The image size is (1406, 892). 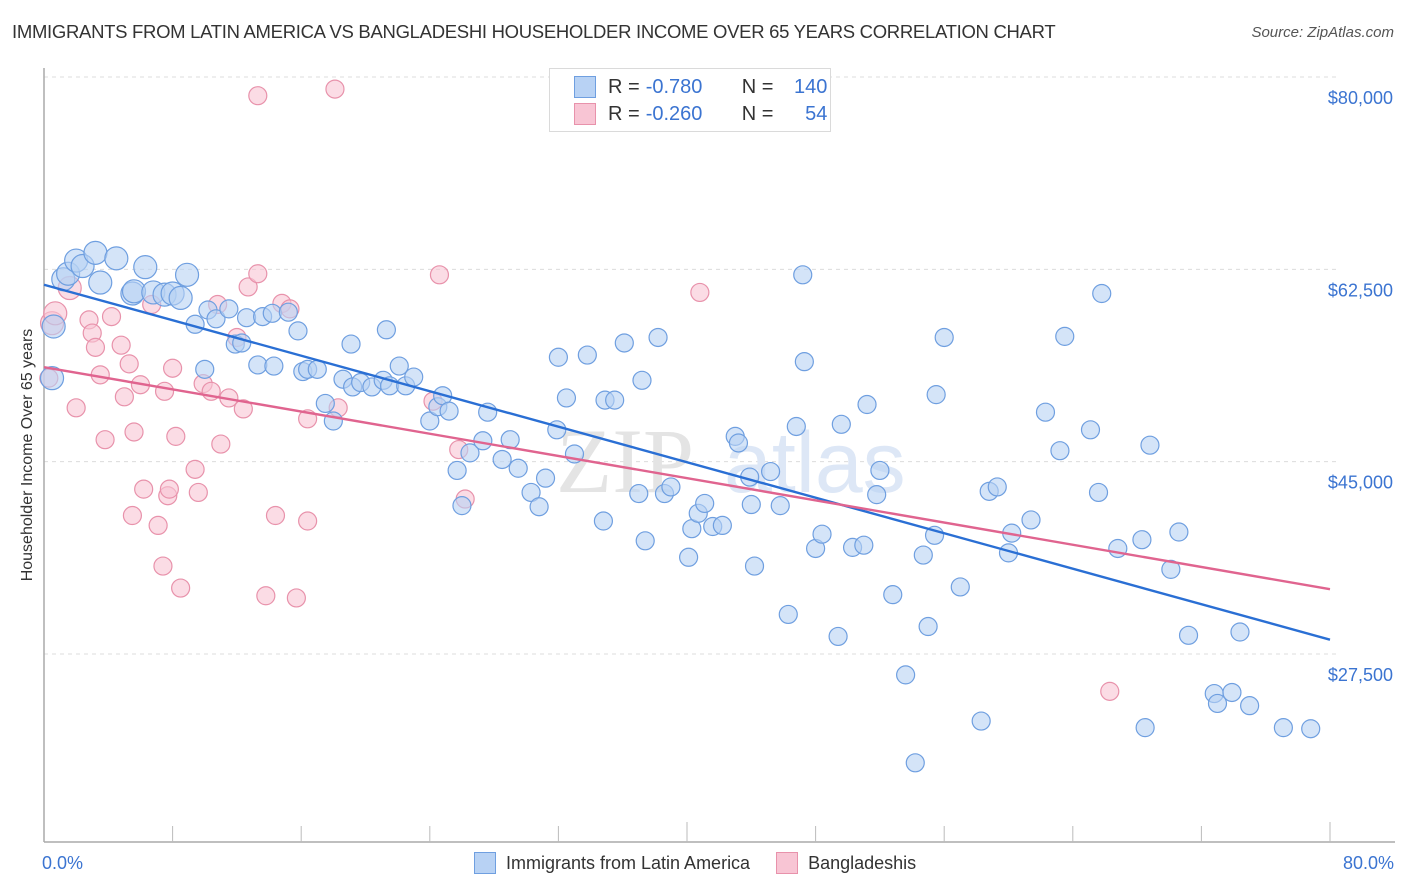 What do you see at coordinates (485, 863) in the screenshot?
I see `legend-swatch-blue` at bounding box center [485, 863].